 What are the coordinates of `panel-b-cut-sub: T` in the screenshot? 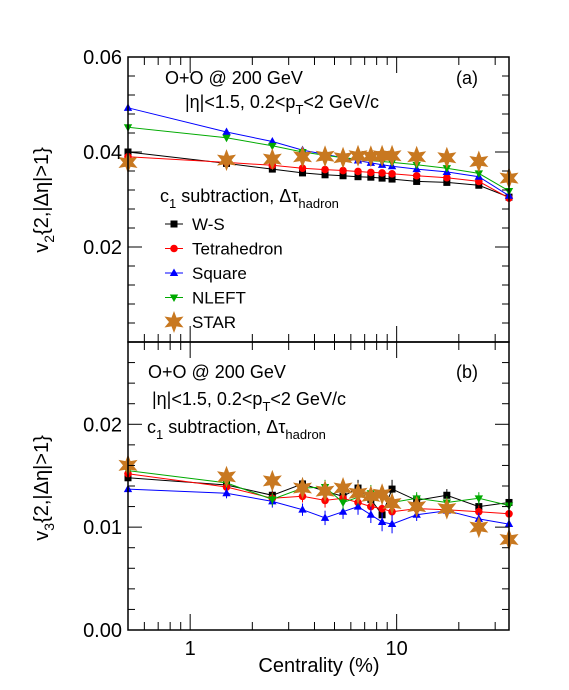 It's located at (266, 406).